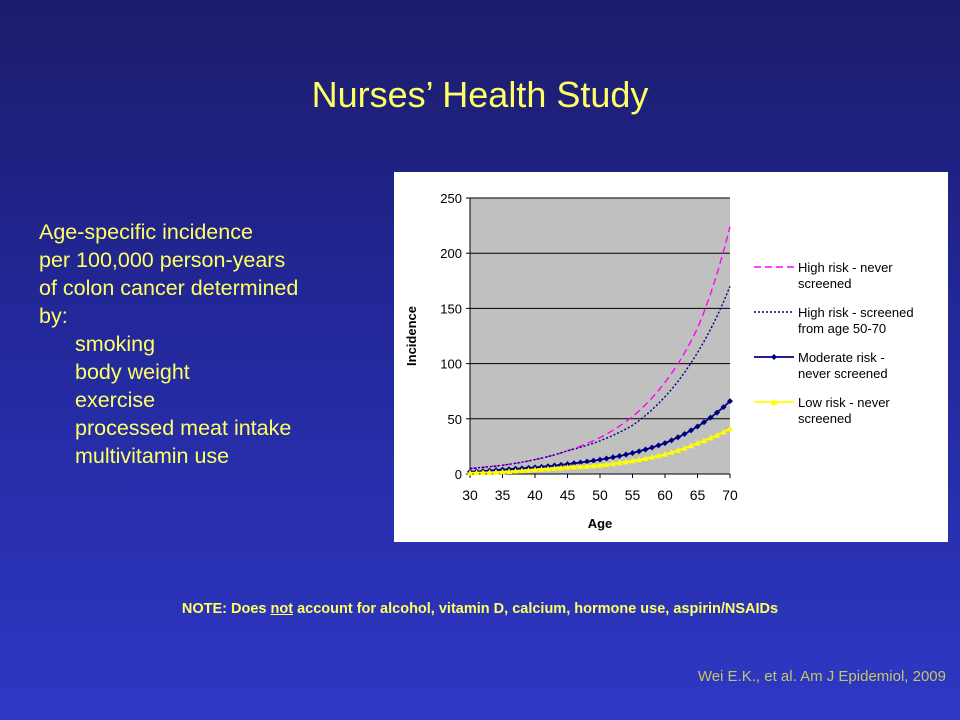 This screenshot has height=720, width=960. Describe the element at coordinates (115, 344) in the screenshot. I see `risk-factor-item: smoking` at that location.